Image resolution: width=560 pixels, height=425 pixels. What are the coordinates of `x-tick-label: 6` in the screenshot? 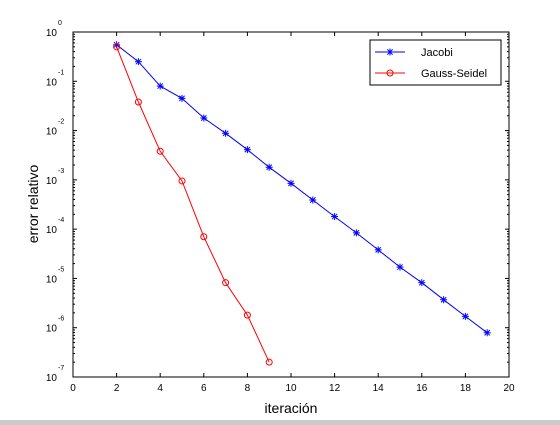 It's located at (204, 388).